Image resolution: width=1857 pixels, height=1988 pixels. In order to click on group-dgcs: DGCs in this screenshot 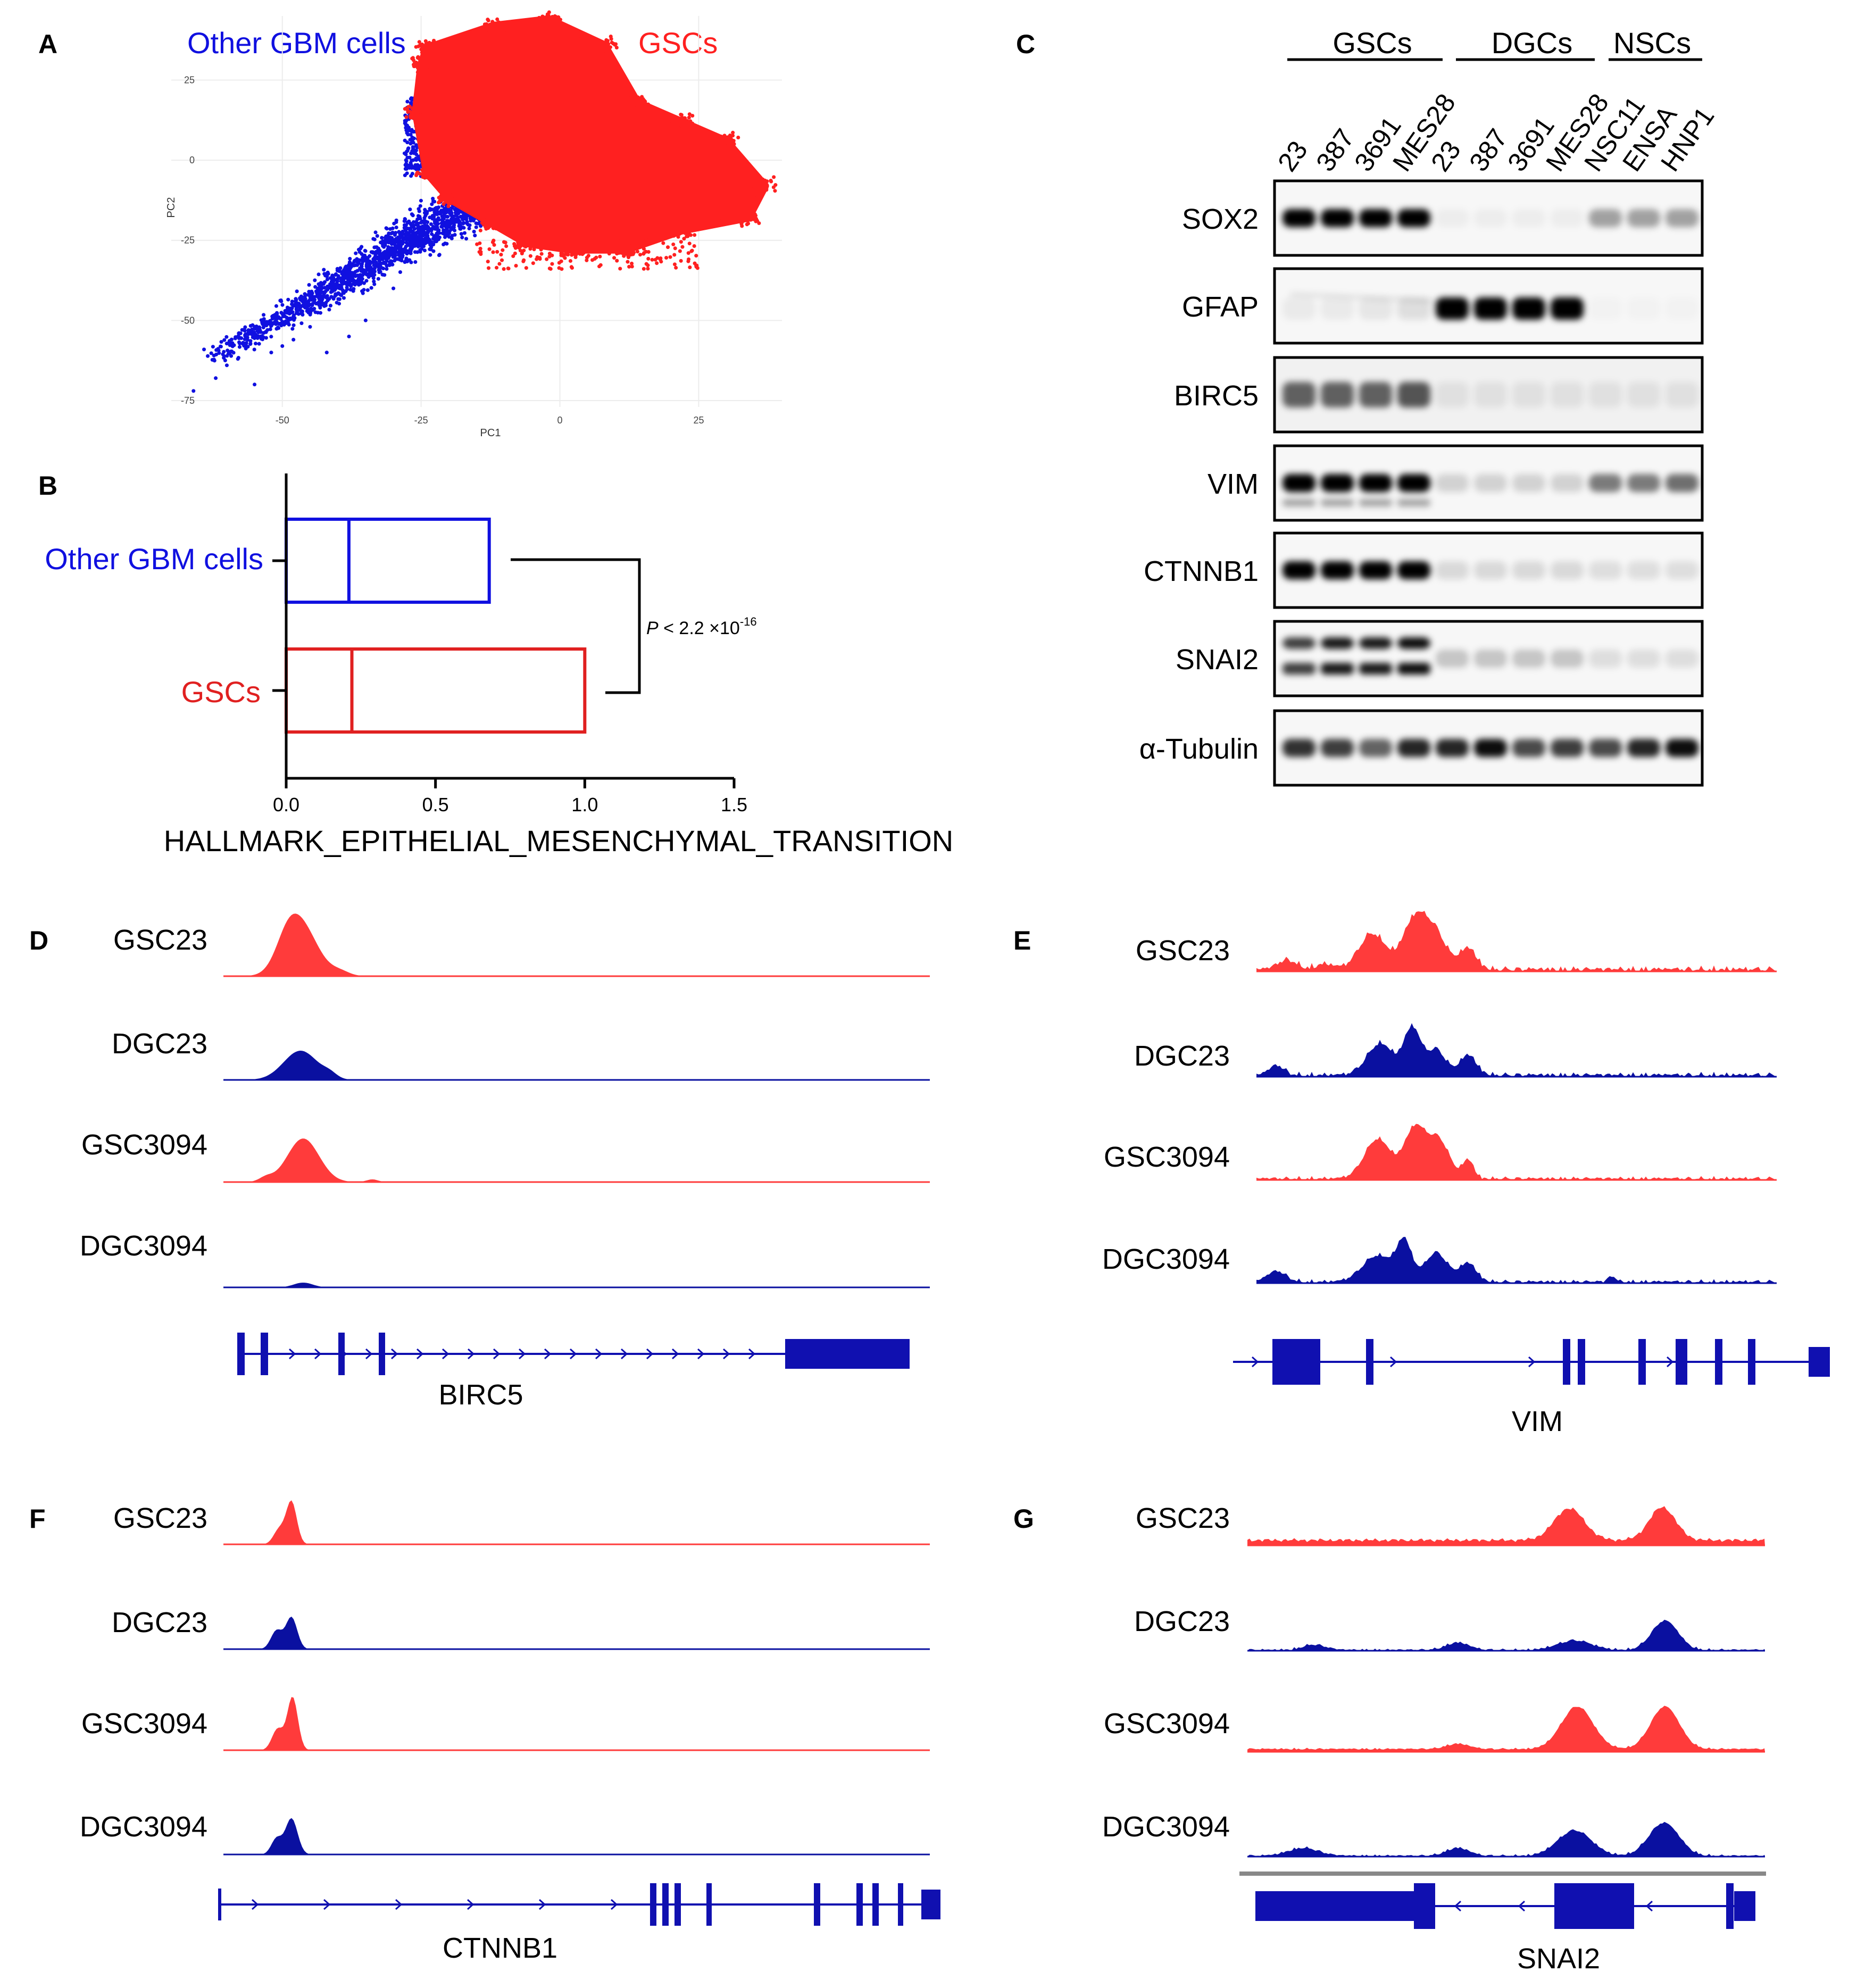, I will do `click(1532, 43)`.